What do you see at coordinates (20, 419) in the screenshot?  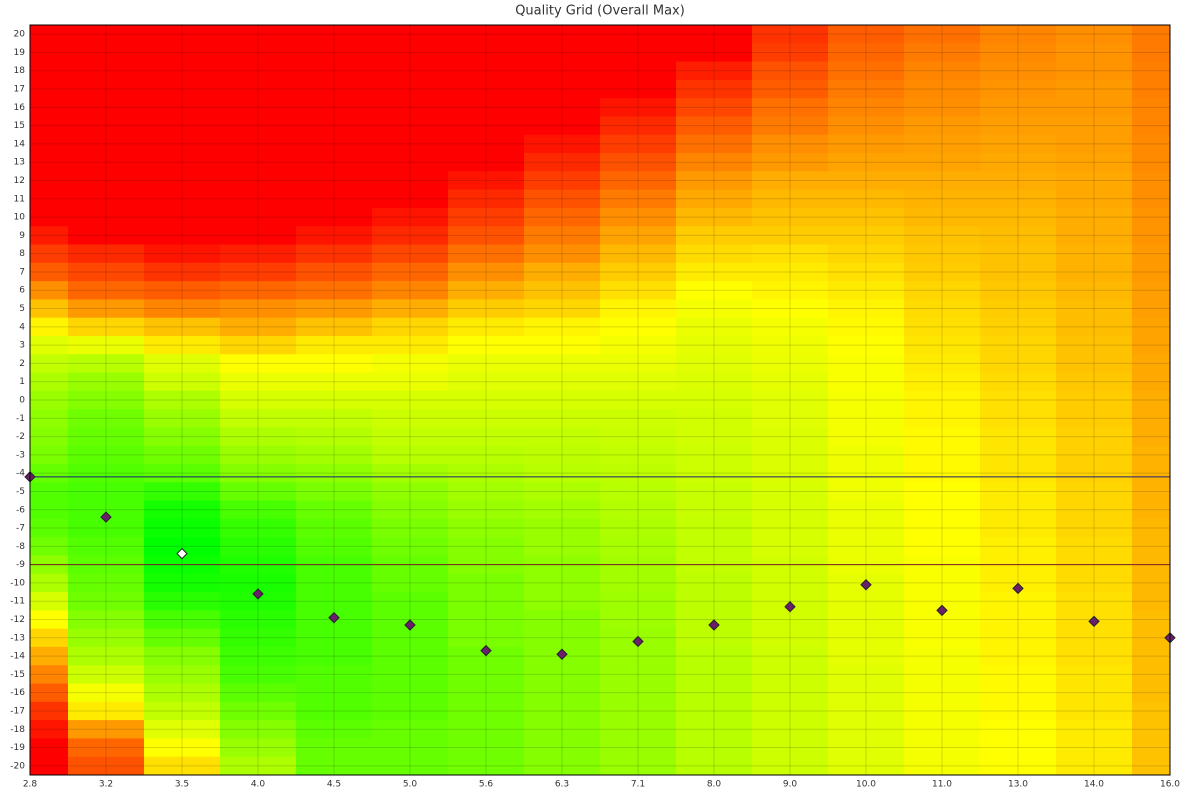 I see `y-tick-label: -1` at bounding box center [20, 419].